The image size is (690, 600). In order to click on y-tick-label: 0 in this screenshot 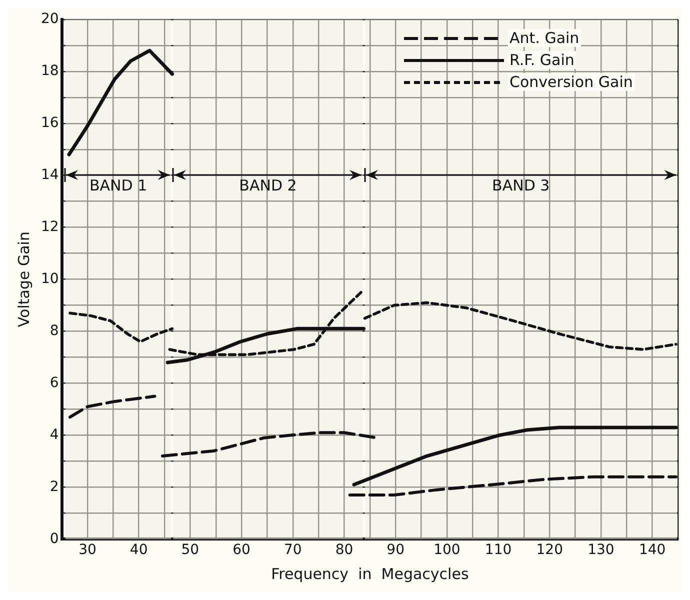, I will do `click(54, 538)`.